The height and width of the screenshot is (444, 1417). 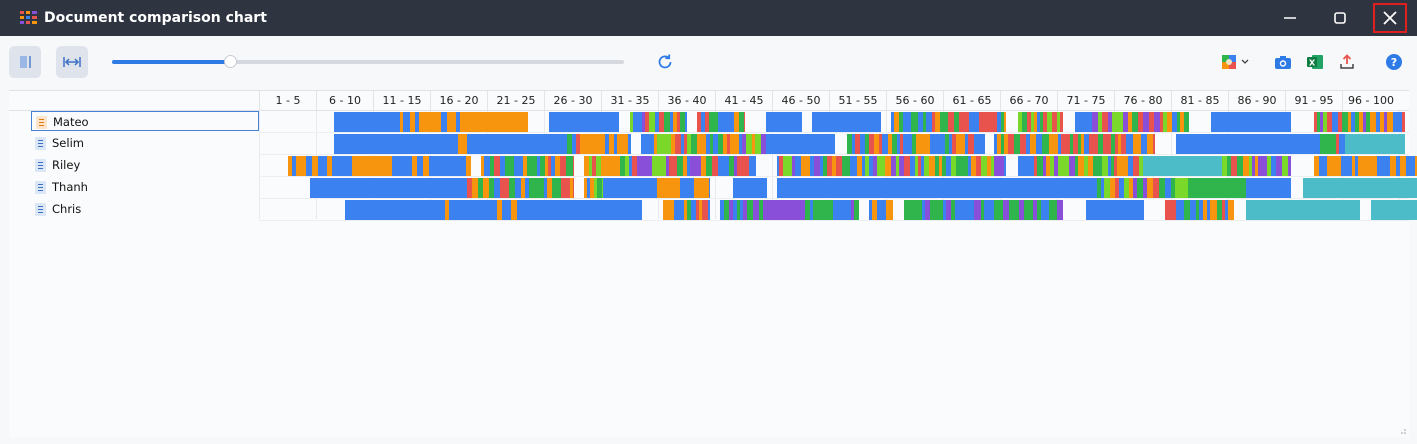 What do you see at coordinates (1028, 100) in the screenshot?
I see `column-header-cell: 66 - 70` at bounding box center [1028, 100].